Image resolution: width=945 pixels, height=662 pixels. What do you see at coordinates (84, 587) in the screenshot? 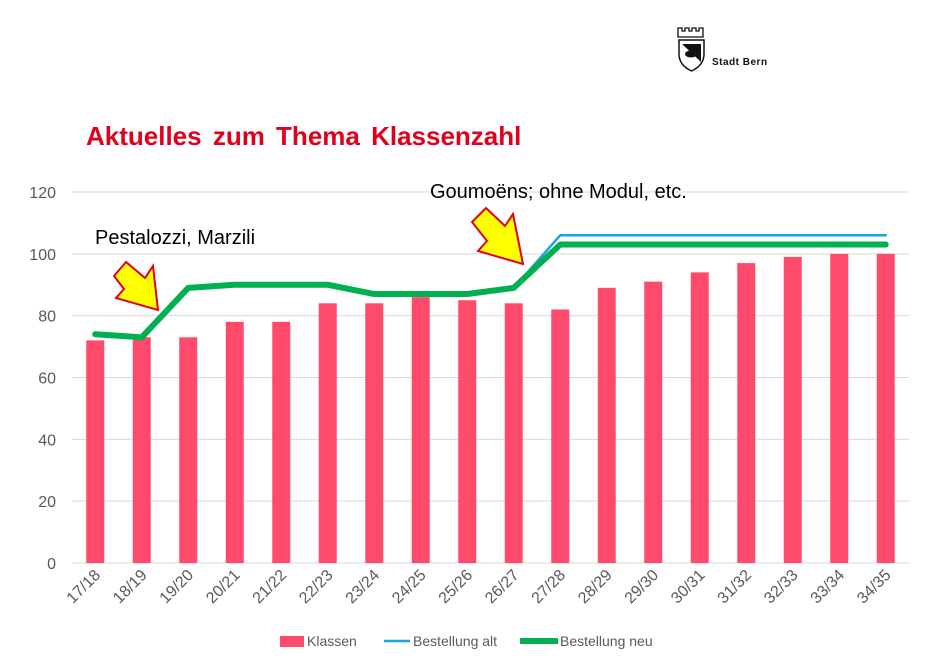
I see `x-tick-label: 17/18` at bounding box center [84, 587].